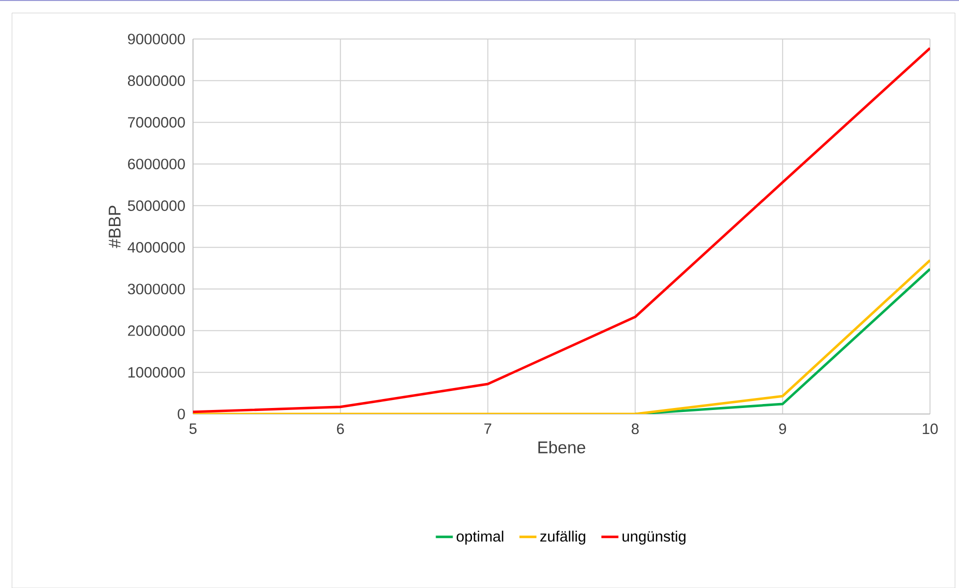 This screenshot has height=588, width=959. What do you see at coordinates (654, 537) in the screenshot?
I see `legend-label: ungünstig` at bounding box center [654, 537].